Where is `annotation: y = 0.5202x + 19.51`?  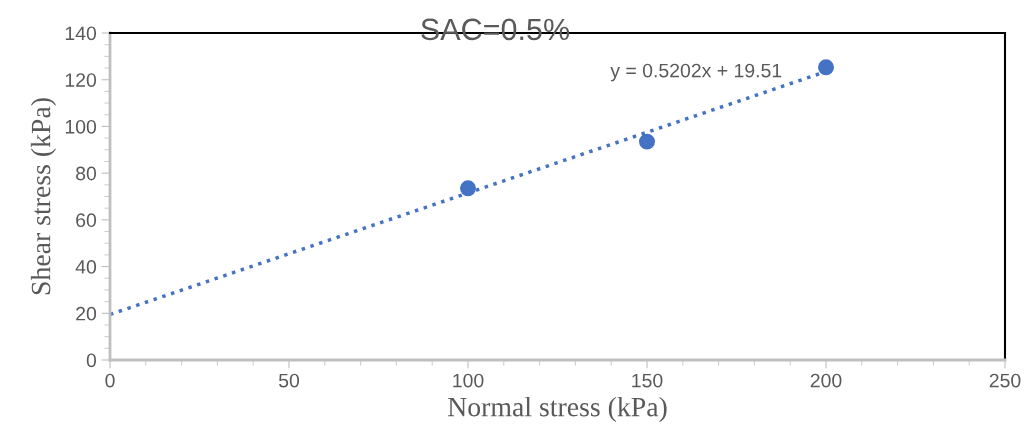 annotation: y = 0.5202x + 19.51 is located at coordinates (696, 72).